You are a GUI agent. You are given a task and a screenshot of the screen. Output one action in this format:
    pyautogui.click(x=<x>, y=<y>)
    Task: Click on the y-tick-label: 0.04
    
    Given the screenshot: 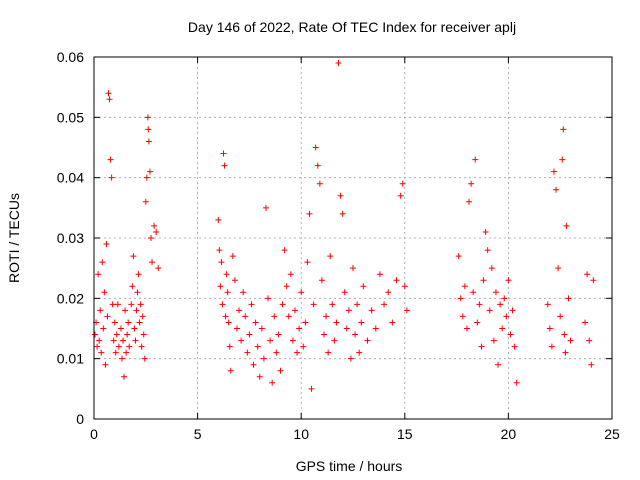 What is the action you would take?
    pyautogui.click(x=70, y=178)
    